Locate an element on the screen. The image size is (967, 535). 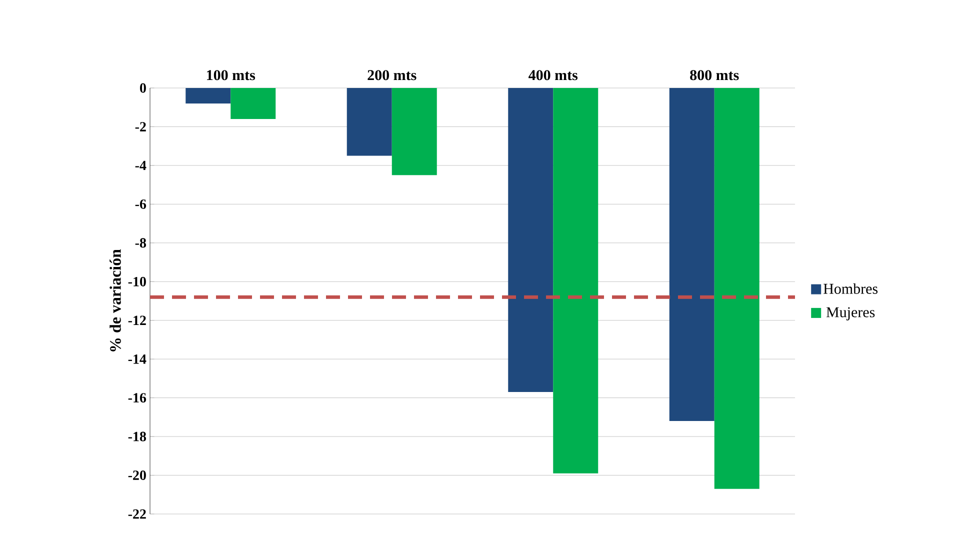
x-tick-label: 100 mts is located at coordinates (231, 75).